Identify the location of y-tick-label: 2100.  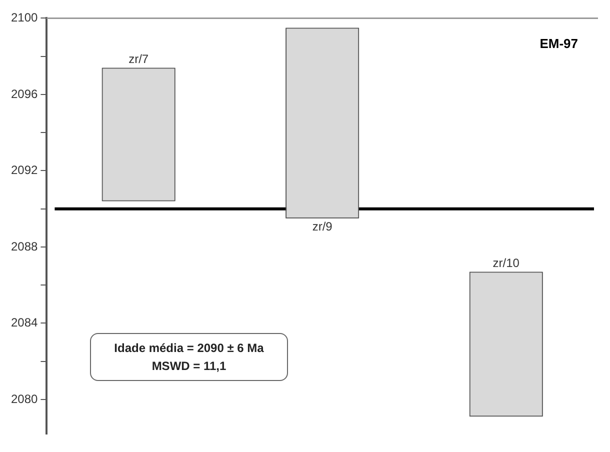
(24, 17).